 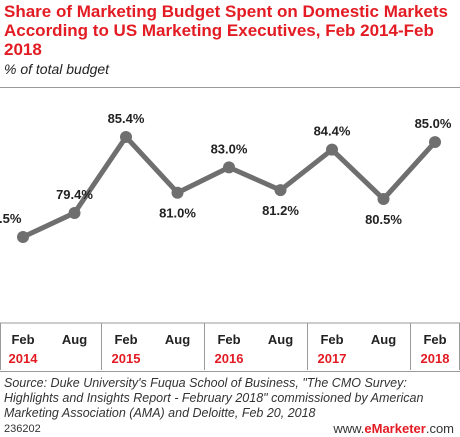 What do you see at coordinates (433, 123) in the screenshot?
I see `data-label-8: 85.0%` at bounding box center [433, 123].